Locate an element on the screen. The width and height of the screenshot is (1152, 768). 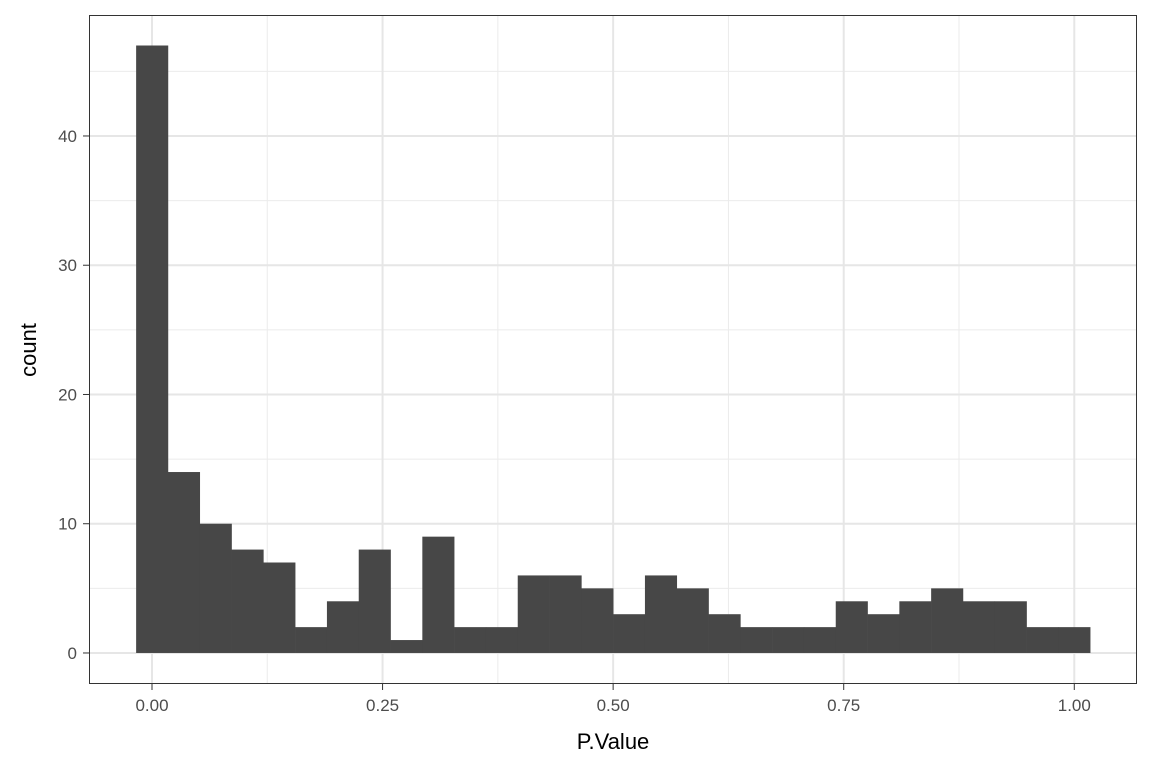
x-axis-title: P.Value is located at coordinates (613, 741).